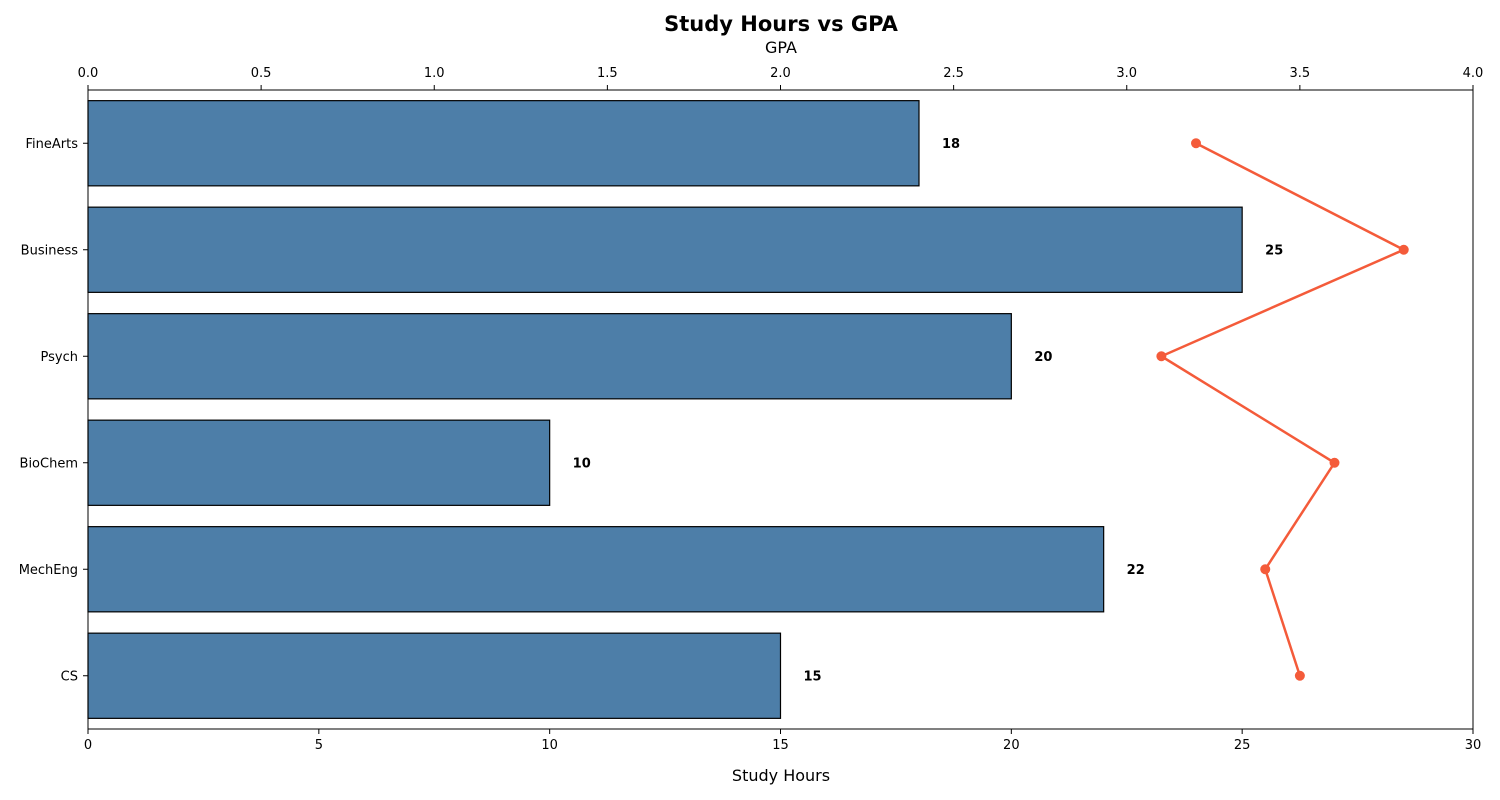  I want to click on gpa-point-finearts, so click(1196, 143).